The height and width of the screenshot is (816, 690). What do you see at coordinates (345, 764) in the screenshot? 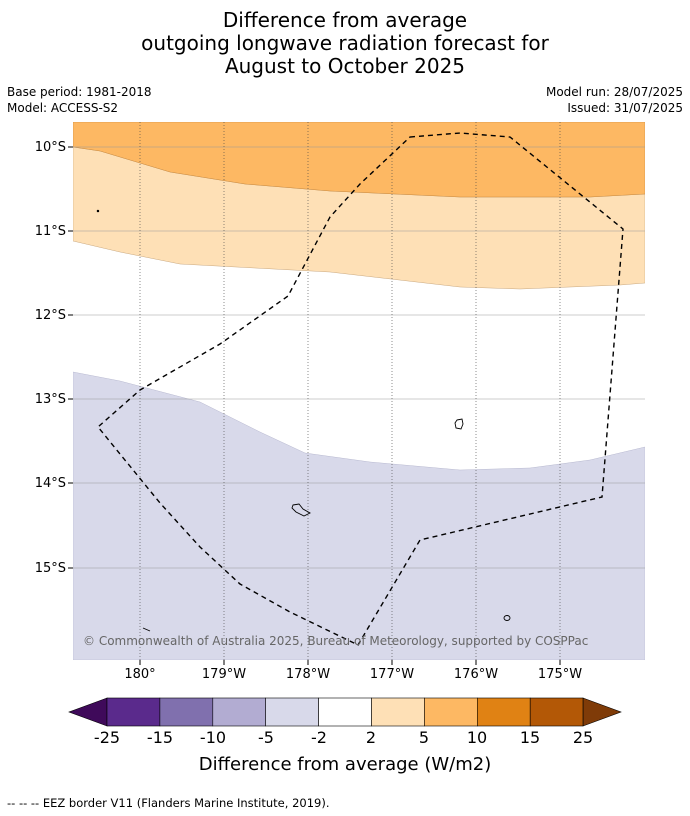
I see `colorbar-title: Difference from average (W/m2)` at bounding box center [345, 764].